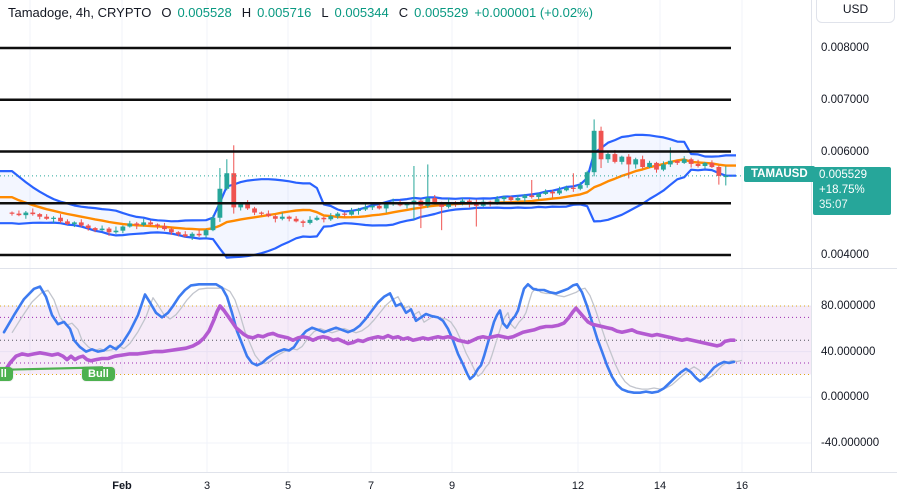 Image resolution: width=897 pixels, height=500 pixels. I want to click on price-axis-label: 0.007000, so click(845, 99).